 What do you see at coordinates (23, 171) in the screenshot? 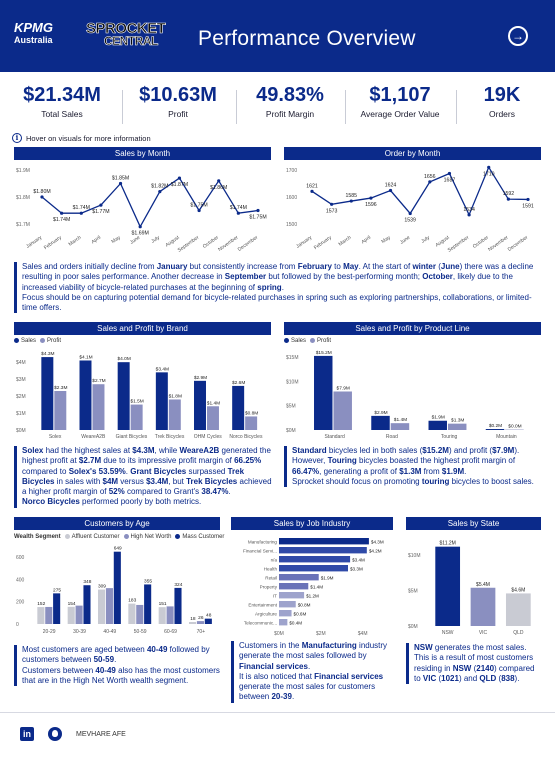
I see `y-tick-label: $1.9M` at bounding box center [23, 171].